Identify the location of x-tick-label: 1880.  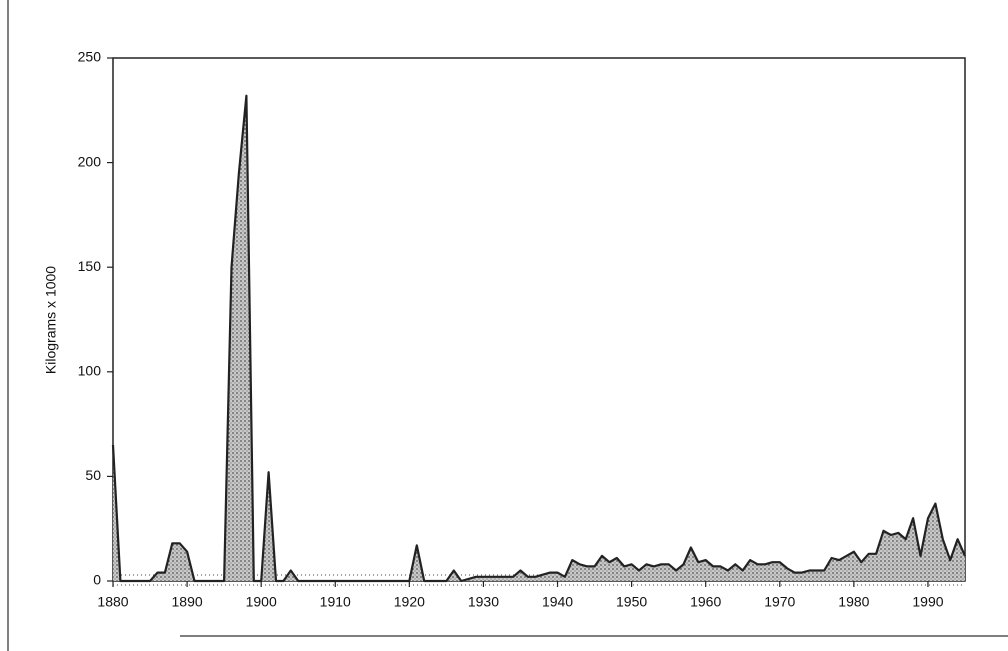
(112, 602).